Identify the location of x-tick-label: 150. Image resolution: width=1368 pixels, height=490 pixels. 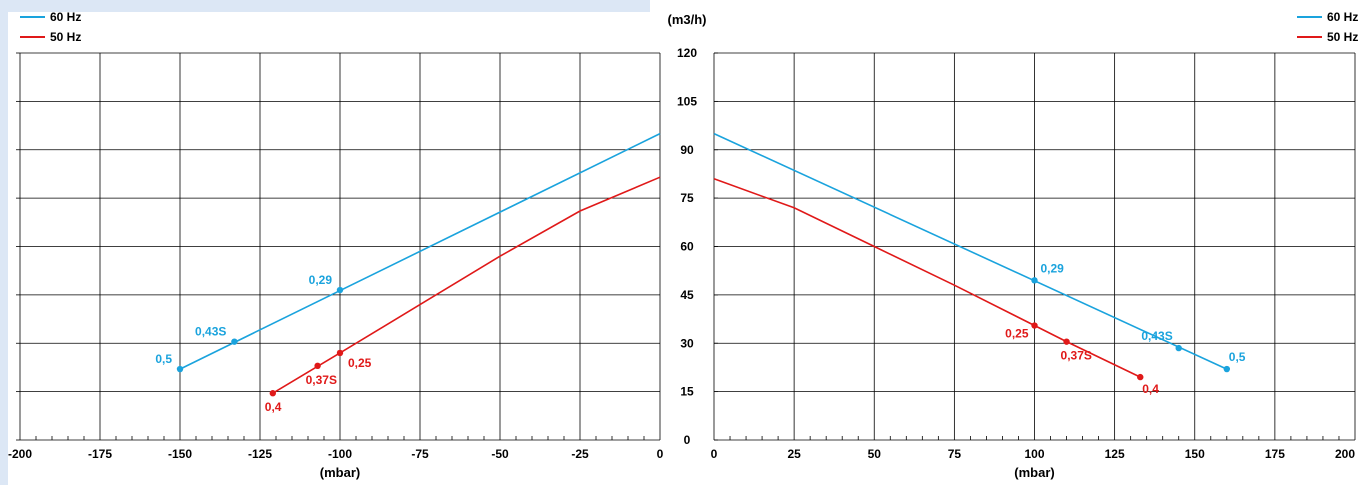
(1195, 454).